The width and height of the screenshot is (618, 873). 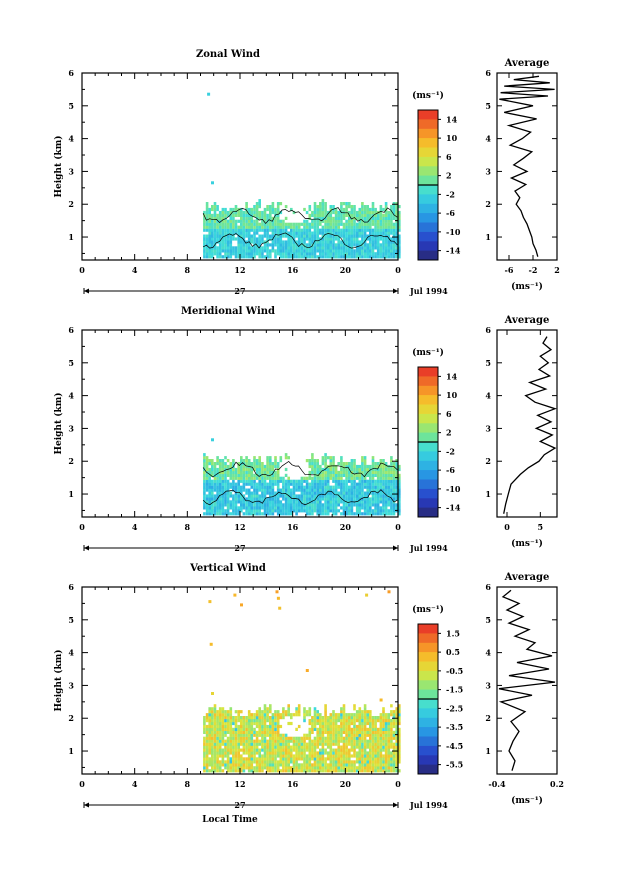 What do you see at coordinates (300, 240) in the screenshot?
I see `contour-line` at bounding box center [300, 240].